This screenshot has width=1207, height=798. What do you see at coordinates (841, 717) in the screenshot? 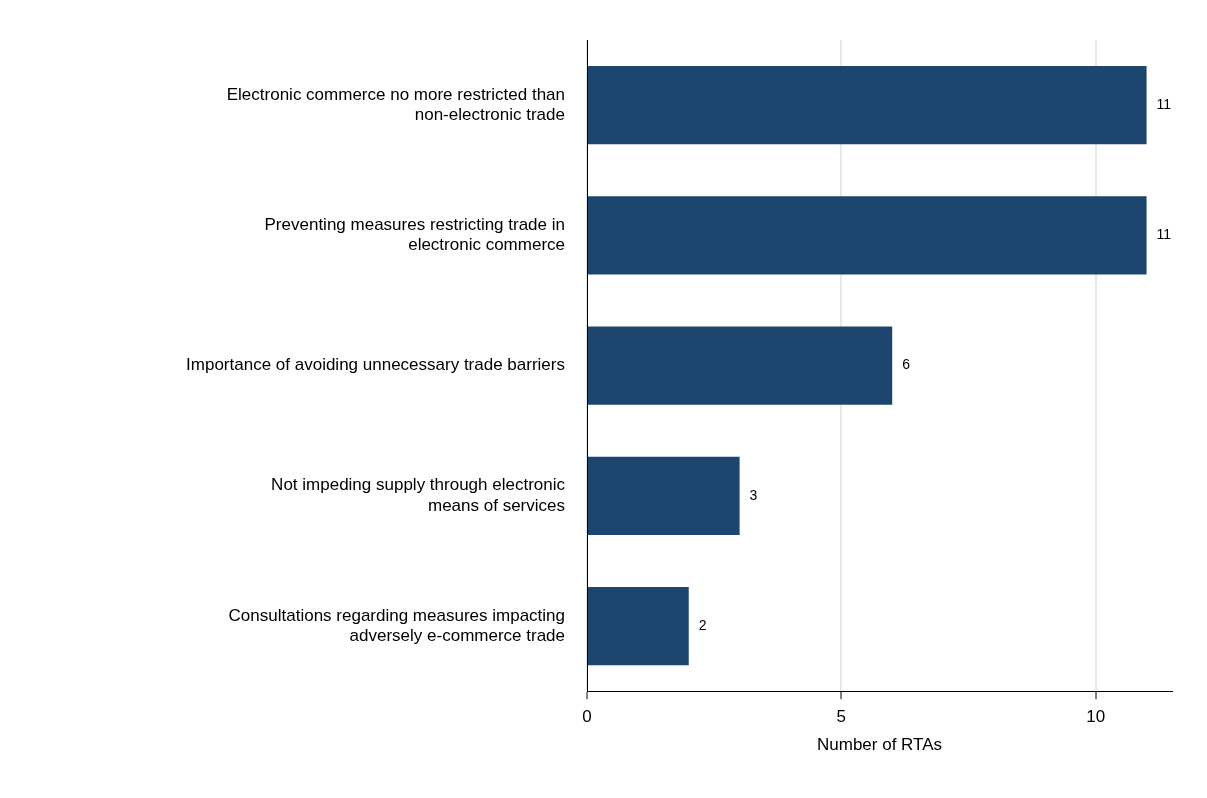
I see `x-tick-label: 5` at bounding box center [841, 717].